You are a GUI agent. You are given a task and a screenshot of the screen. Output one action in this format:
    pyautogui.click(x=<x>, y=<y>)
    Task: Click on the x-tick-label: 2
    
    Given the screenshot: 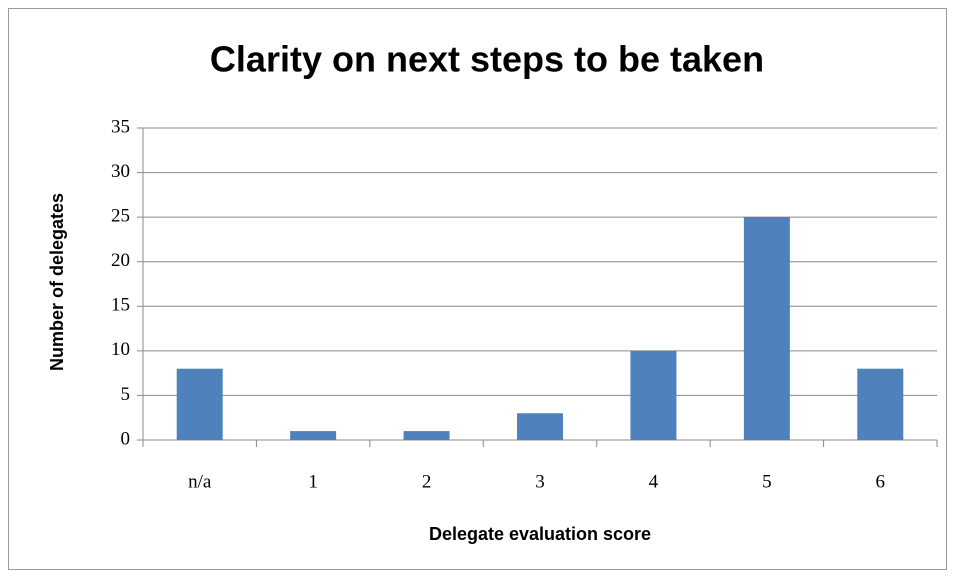 What is the action you would take?
    pyautogui.click(x=427, y=481)
    